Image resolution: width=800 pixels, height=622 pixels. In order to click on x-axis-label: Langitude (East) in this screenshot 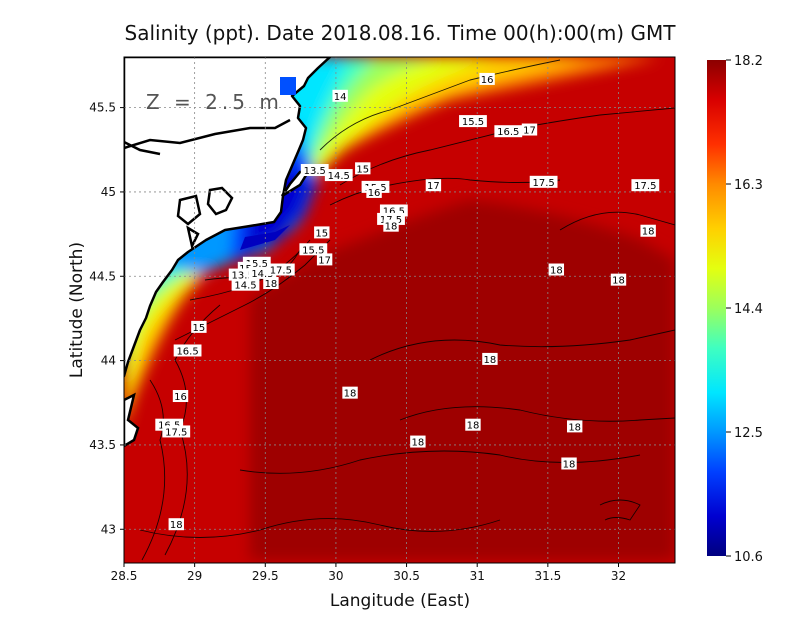, I will do `click(400, 601)`.